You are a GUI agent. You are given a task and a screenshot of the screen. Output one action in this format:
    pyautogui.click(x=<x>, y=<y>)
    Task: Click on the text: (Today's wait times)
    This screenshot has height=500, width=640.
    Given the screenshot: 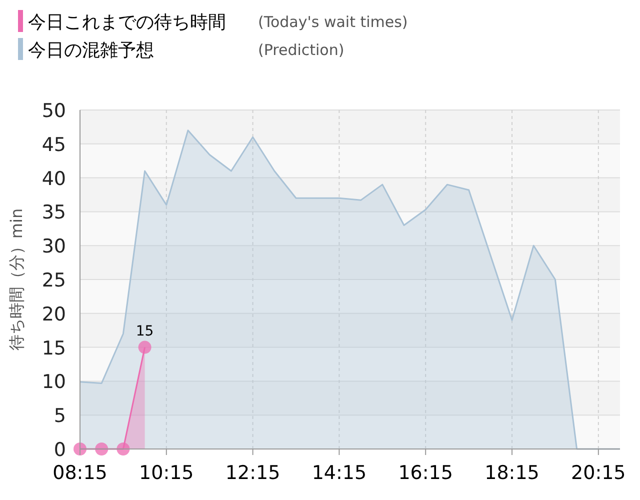 What is the action you would take?
    pyautogui.click(x=333, y=22)
    